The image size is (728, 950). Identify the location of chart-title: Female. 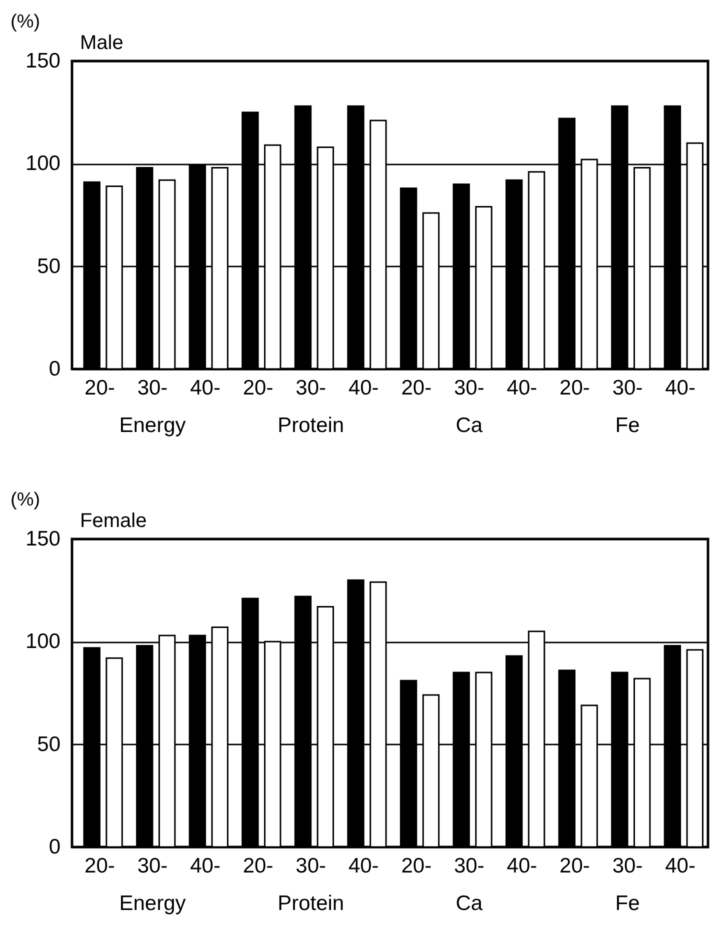
(113, 521).